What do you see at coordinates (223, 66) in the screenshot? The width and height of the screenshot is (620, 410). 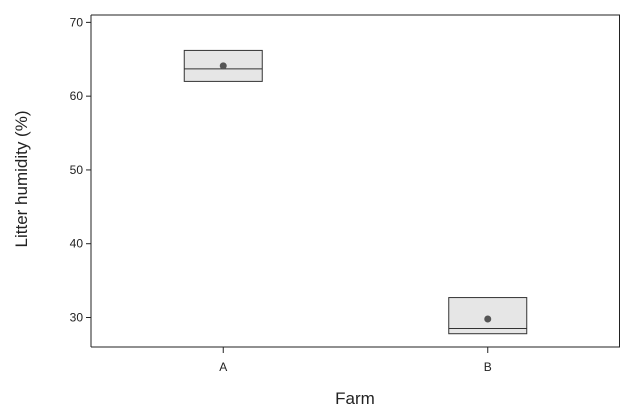 I see `box-mean-A` at bounding box center [223, 66].